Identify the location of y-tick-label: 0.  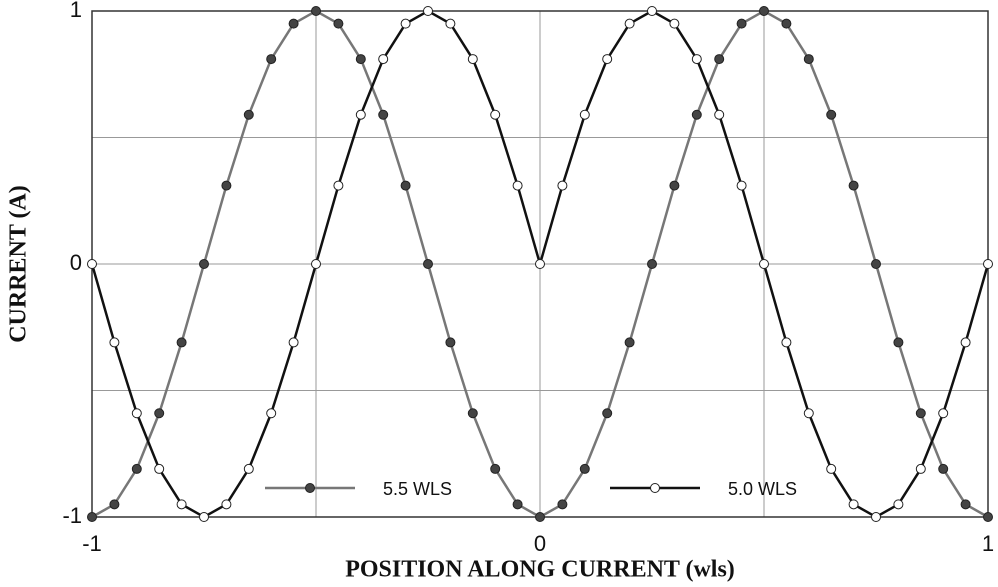
(76, 262).